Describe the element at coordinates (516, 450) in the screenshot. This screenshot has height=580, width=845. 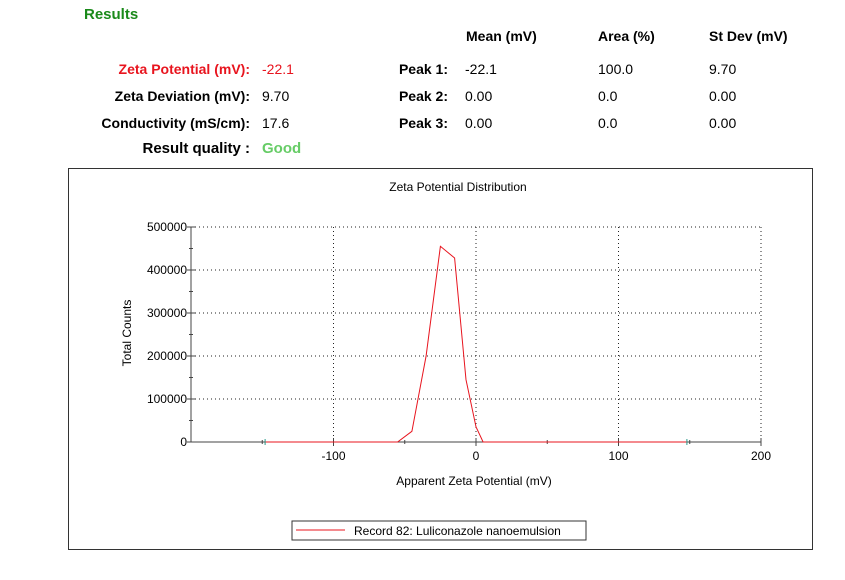
I see `x-ticks: -100 0 100 200` at that location.